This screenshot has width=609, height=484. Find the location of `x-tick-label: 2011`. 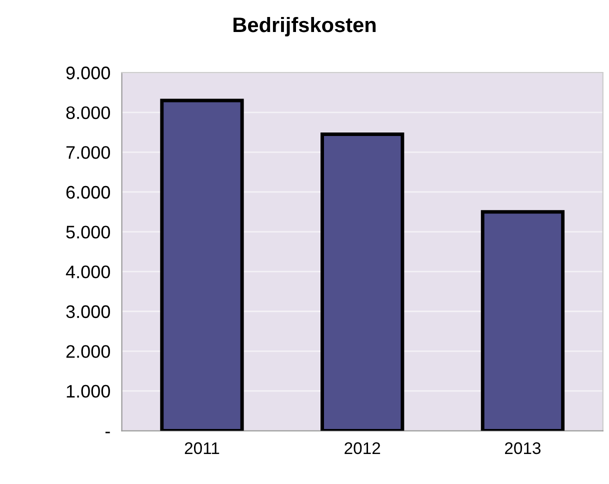

x-tick-label: 2011 is located at coordinates (202, 448).